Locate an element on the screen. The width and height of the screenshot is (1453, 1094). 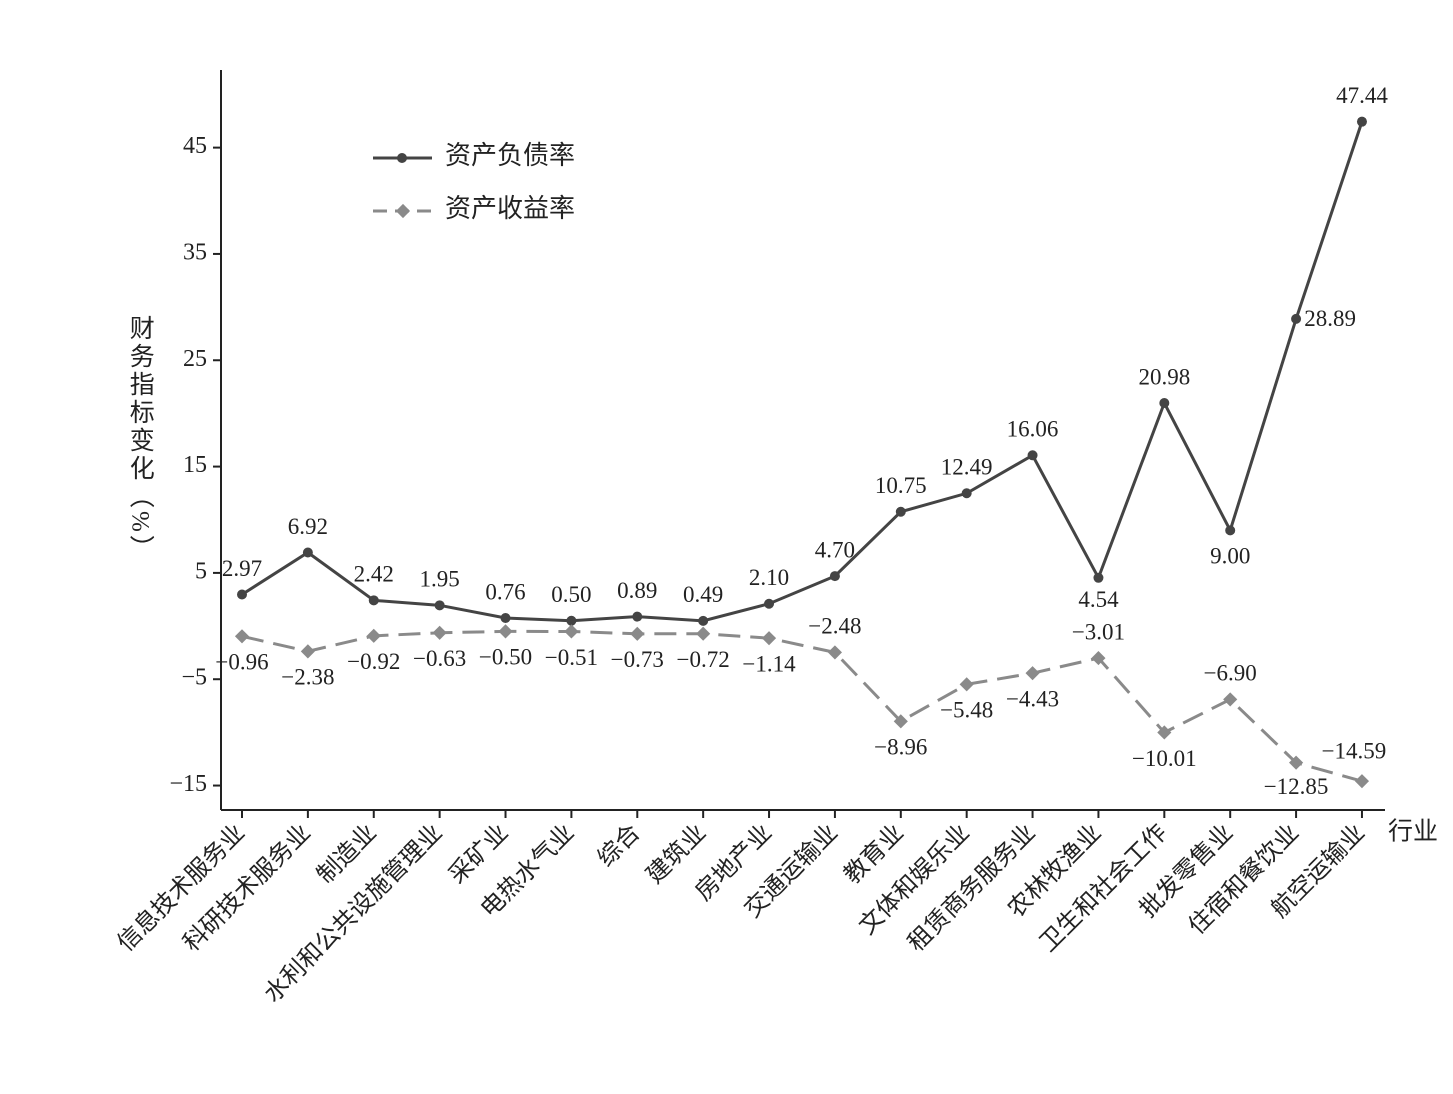
y-axis-label: 财务指标变化（%） is located at coordinates (140, 439).